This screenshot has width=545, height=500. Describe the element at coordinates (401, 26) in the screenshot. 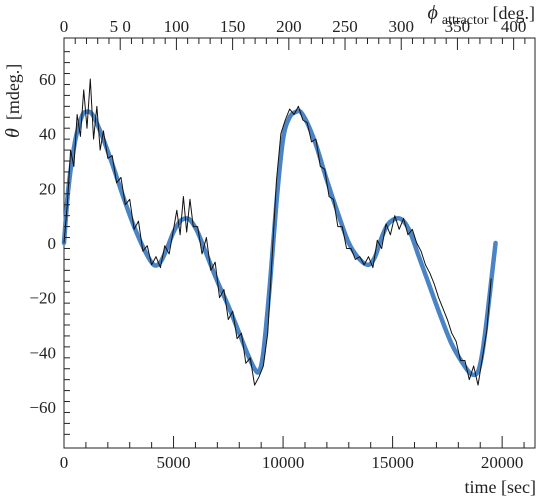

I see `top-tick-label: 300` at that location.